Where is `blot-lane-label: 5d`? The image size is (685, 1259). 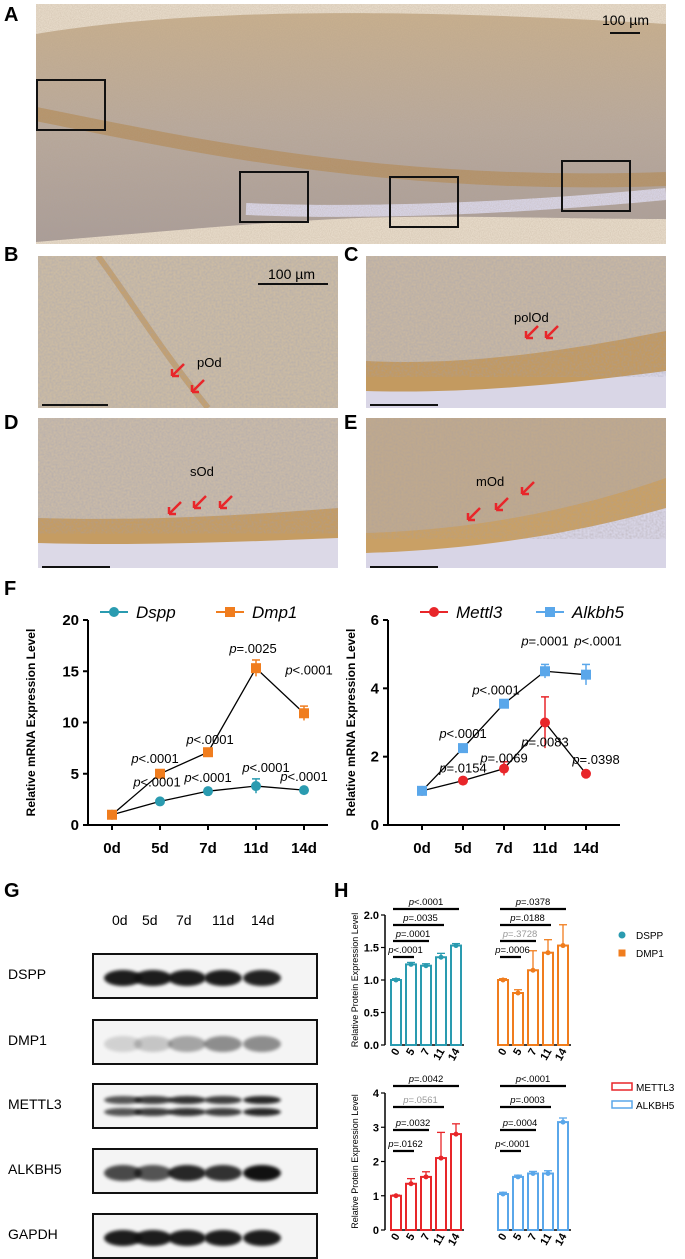
blot-lane-label: 5d is located at coordinates (150, 920).